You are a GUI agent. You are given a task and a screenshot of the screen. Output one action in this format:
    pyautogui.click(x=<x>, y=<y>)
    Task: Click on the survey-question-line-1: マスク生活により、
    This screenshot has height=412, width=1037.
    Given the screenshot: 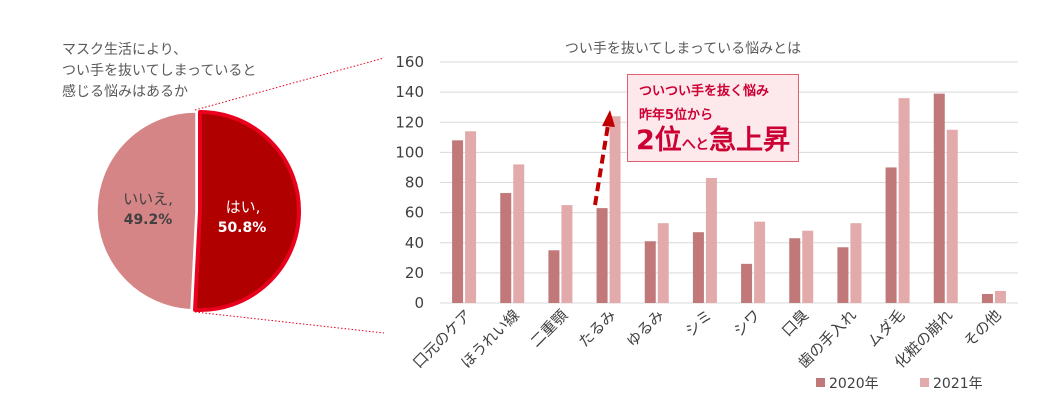 What is the action you would take?
    pyautogui.click(x=124, y=50)
    